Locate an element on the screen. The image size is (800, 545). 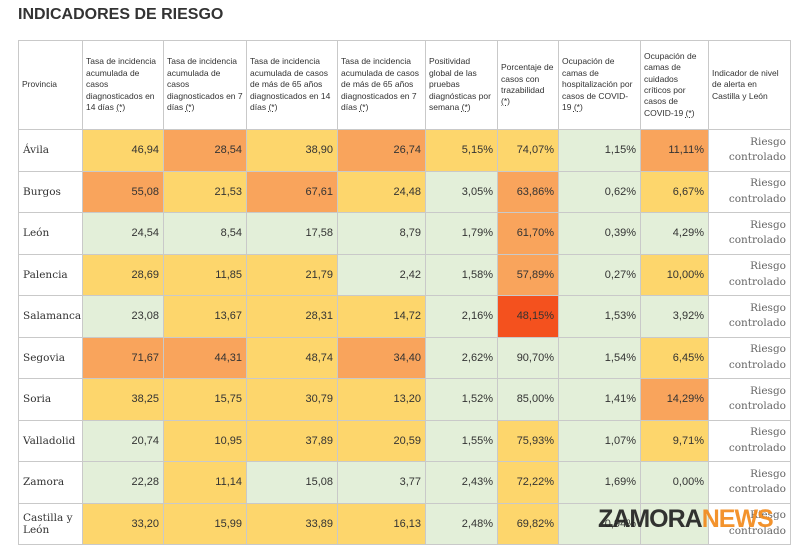
table-cell: 10,95 is located at coordinates (205, 440).